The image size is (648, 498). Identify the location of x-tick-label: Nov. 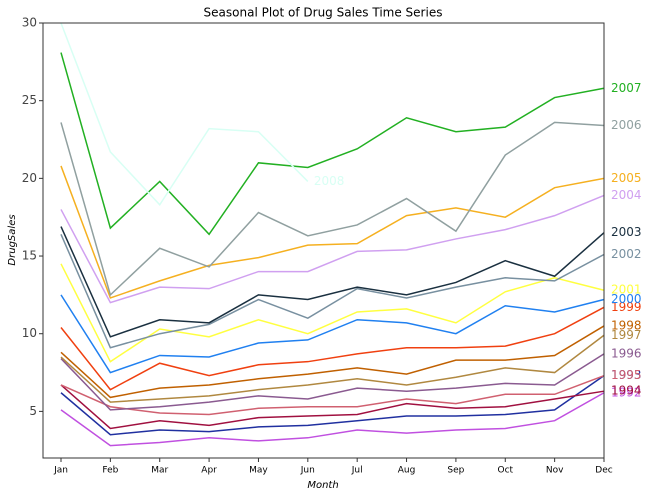
(555, 471).